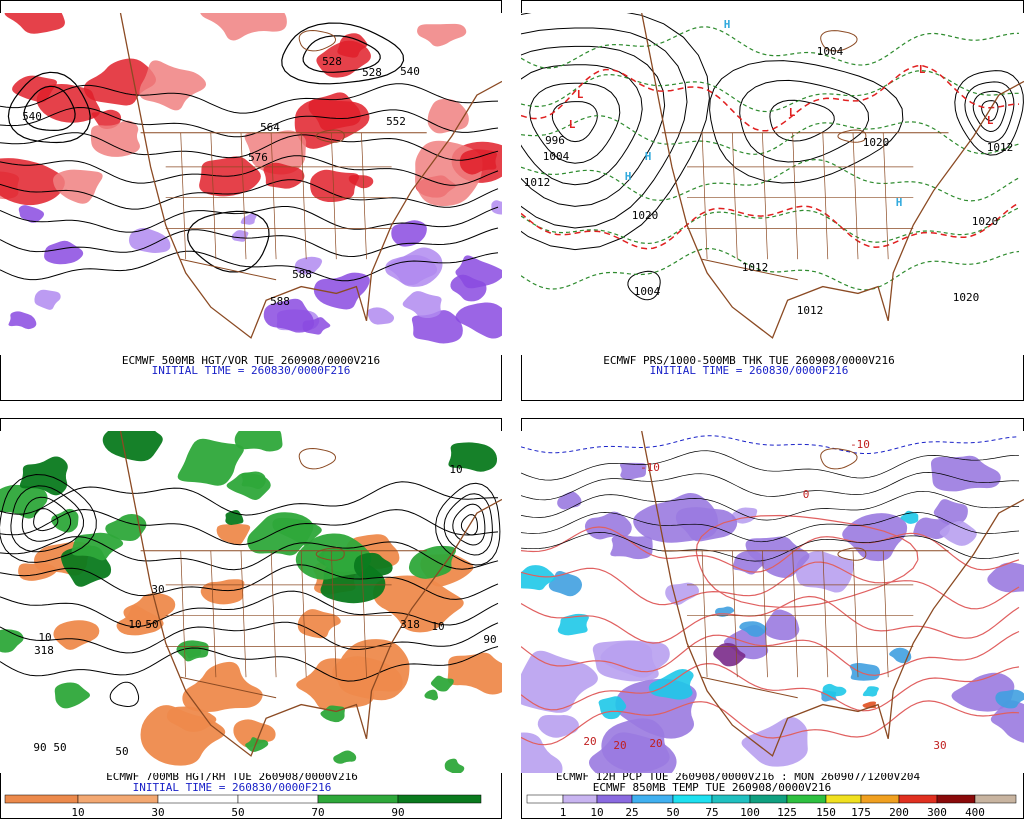 The width and height of the screenshot is (1024, 823). What do you see at coordinates (232, 787) in the screenshot?
I see `initial-time: INITIAL TIME = 260830/0000F216` at bounding box center [232, 787].